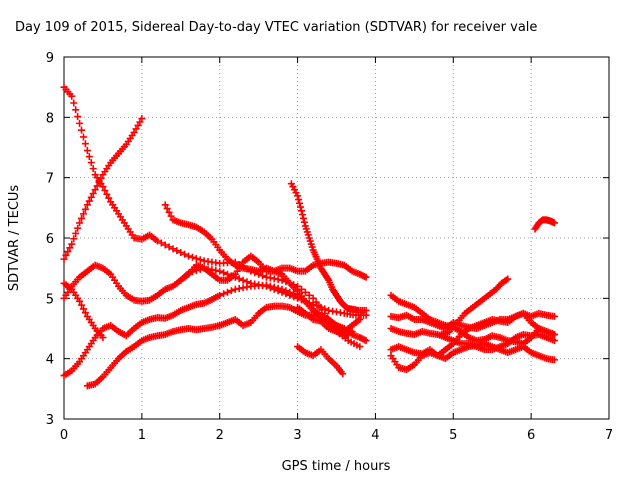  I want to click on y-tick-label: 8, so click(50, 118).